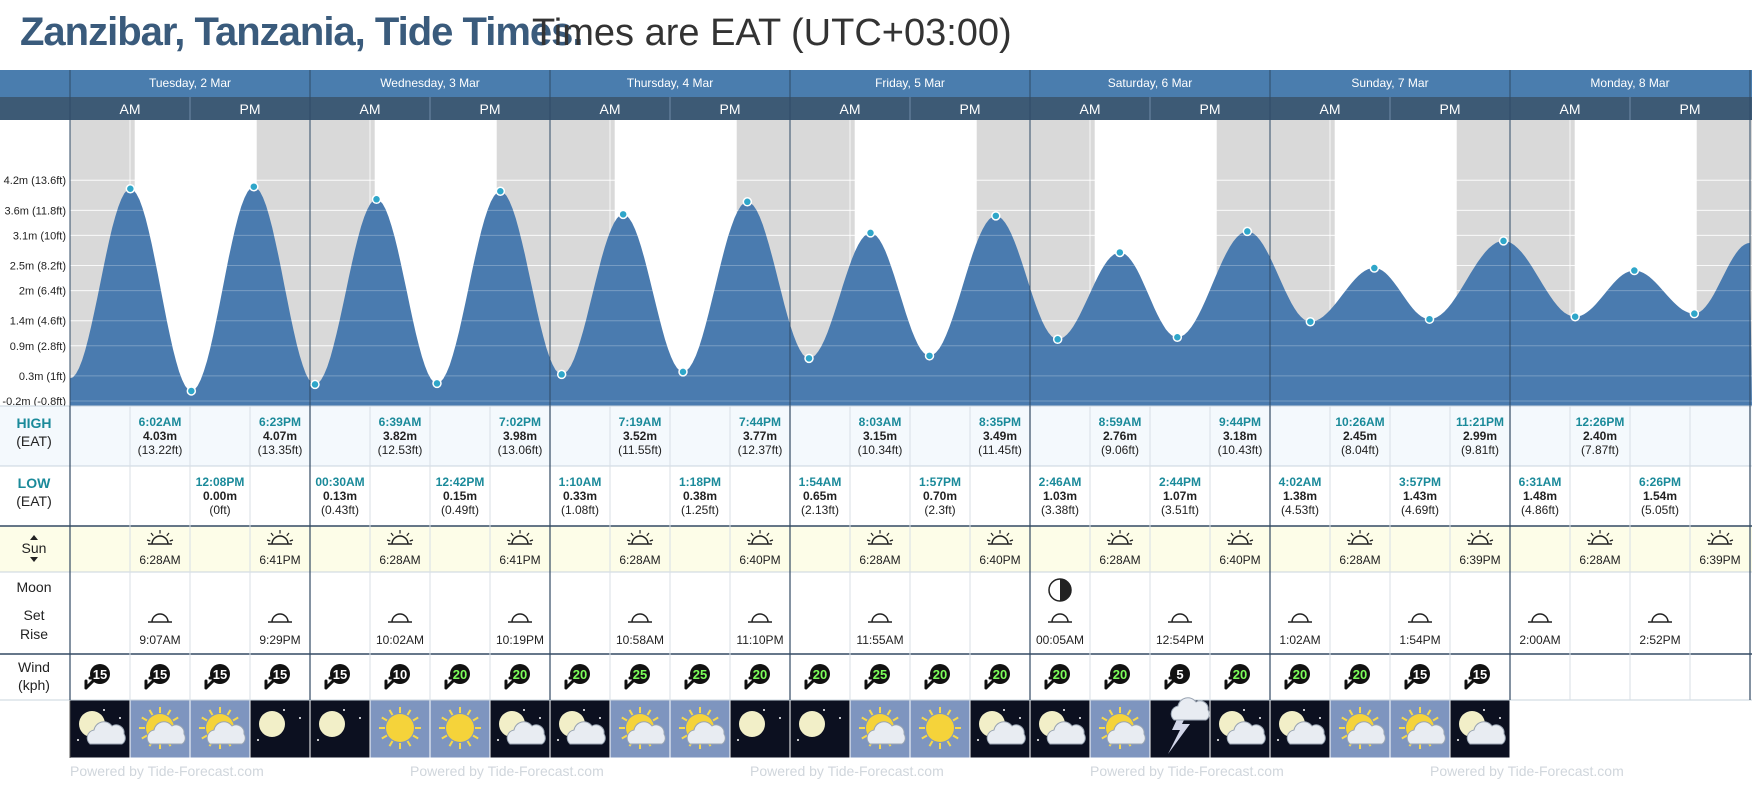 The width and height of the screenshot is (1752, 787). Describe the element at coordinates (880, 450) in the screenshot. I see `high-tide-height-ft: (10.34ft)` at that location.